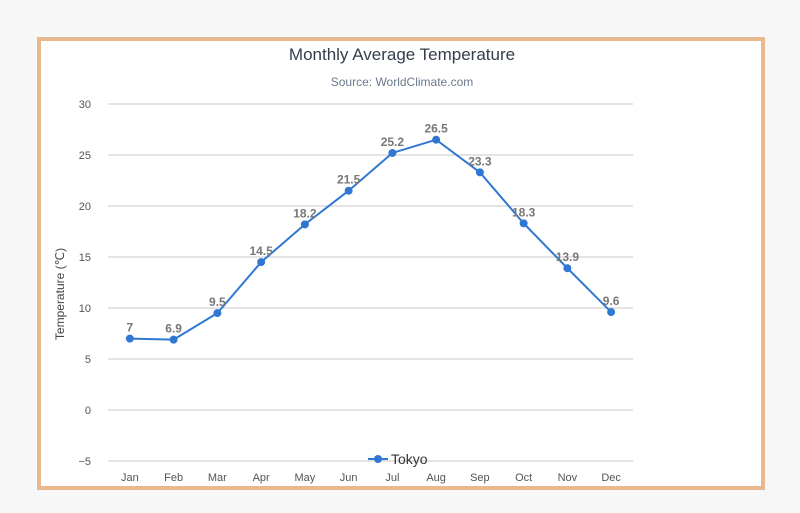  Describe the element at coordinates (568, 478) in the screenshot. I see `x-tick-label: Nov` at that location.